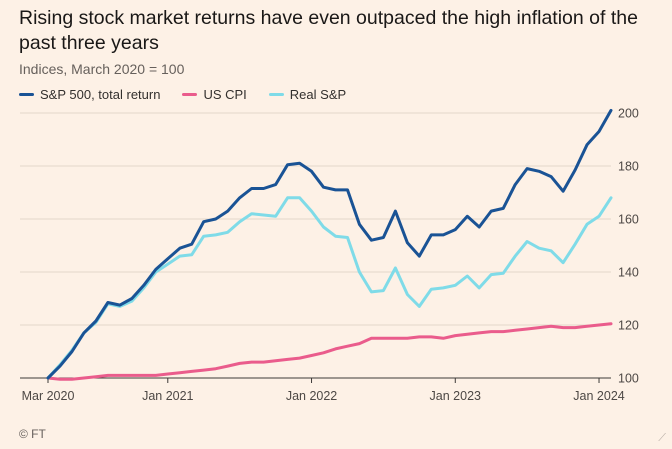 This screenshot has height=449, width=672. What do you see at coordinates (167, 396) in the screenshot?
I see `x-tick-label: Jan 2021` at bounding box center [167, 396].